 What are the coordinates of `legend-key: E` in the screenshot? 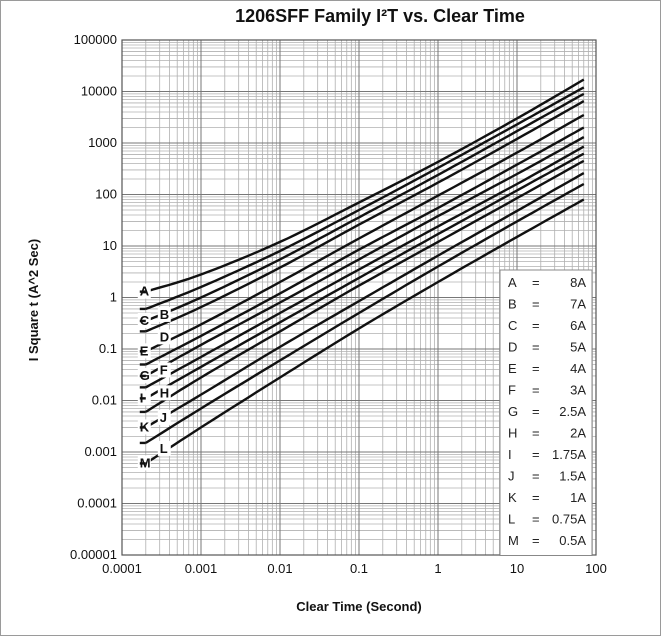 It's located at (512, 368).